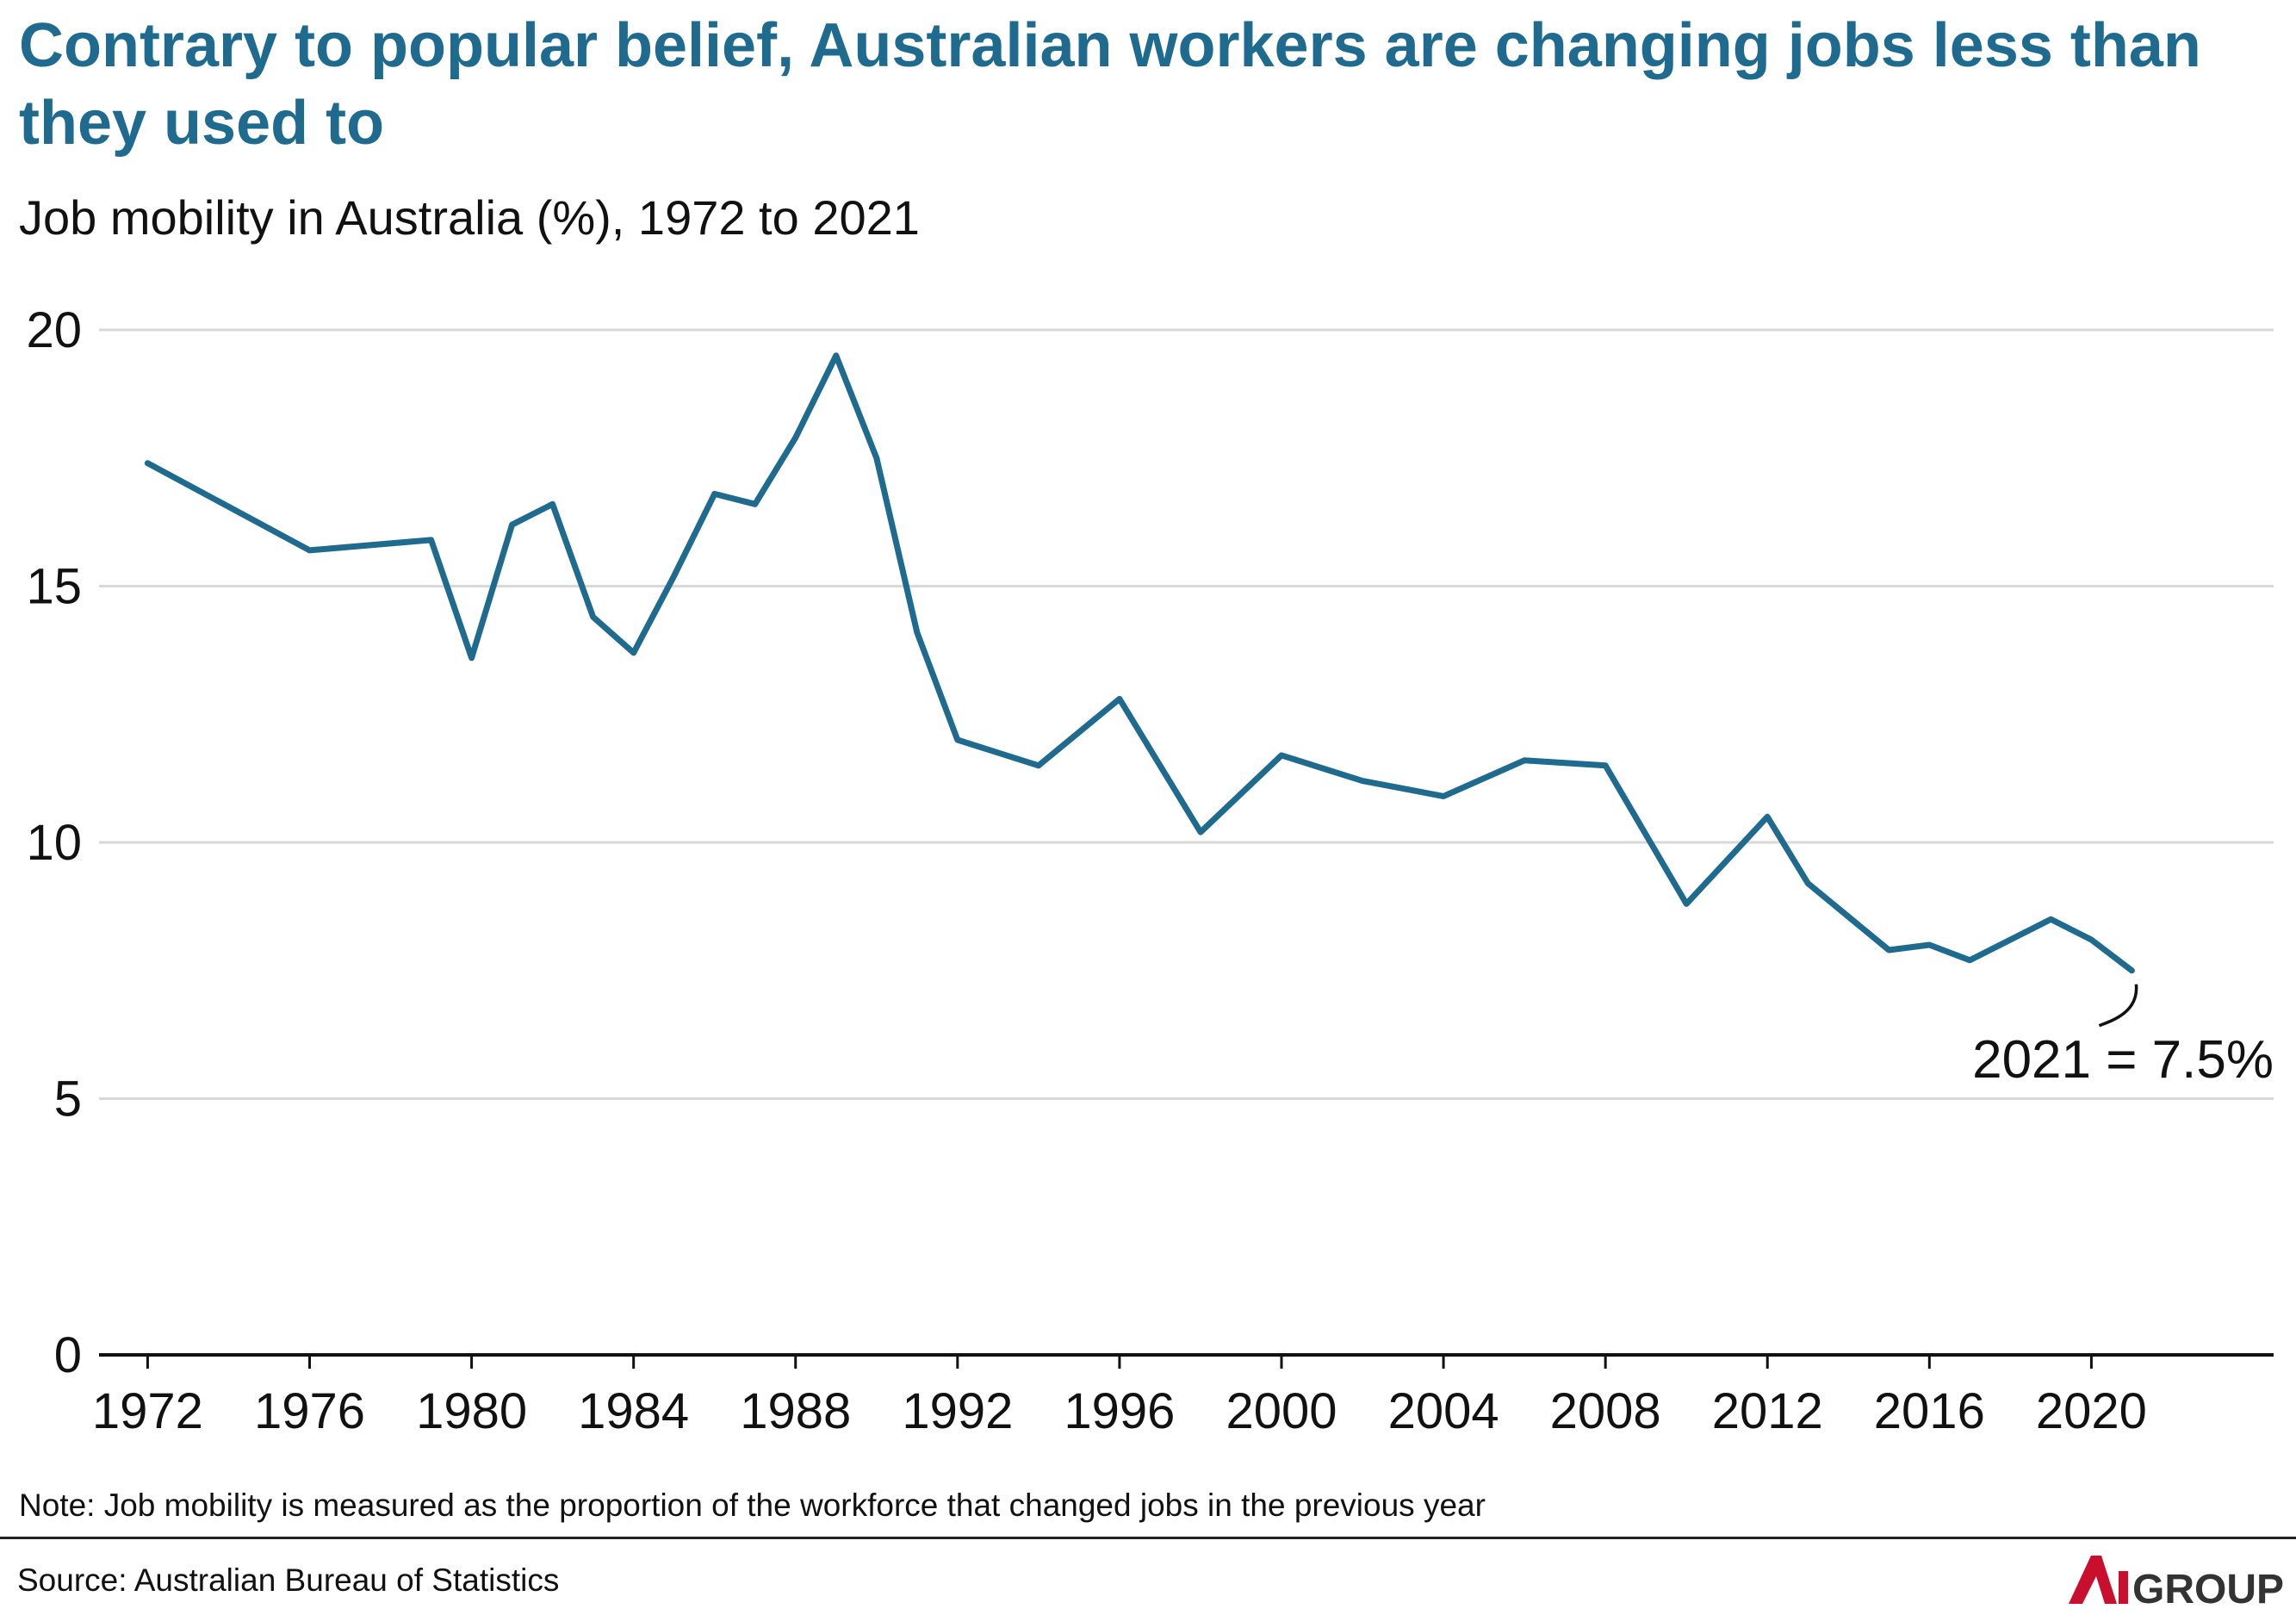 The image size is (2296, 1615). I want to click on x-tick-label: 2000, so click(1281, 1411).